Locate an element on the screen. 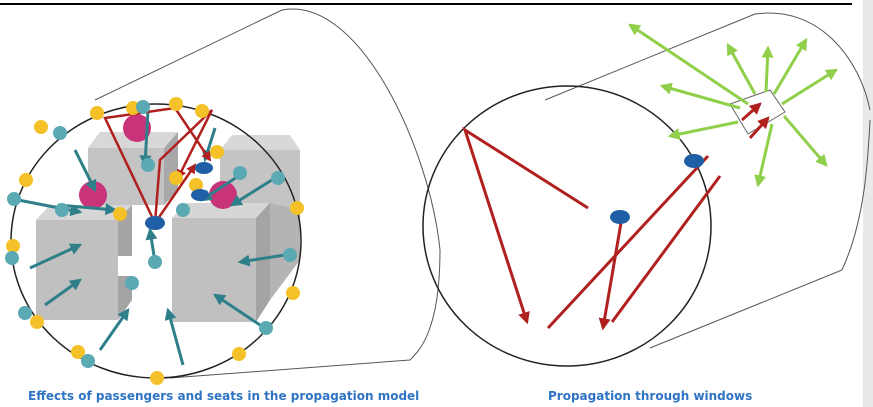 Image resolution: width=873 pixels, height=407 pixels. seat-group is located at coordinates (168, 227).